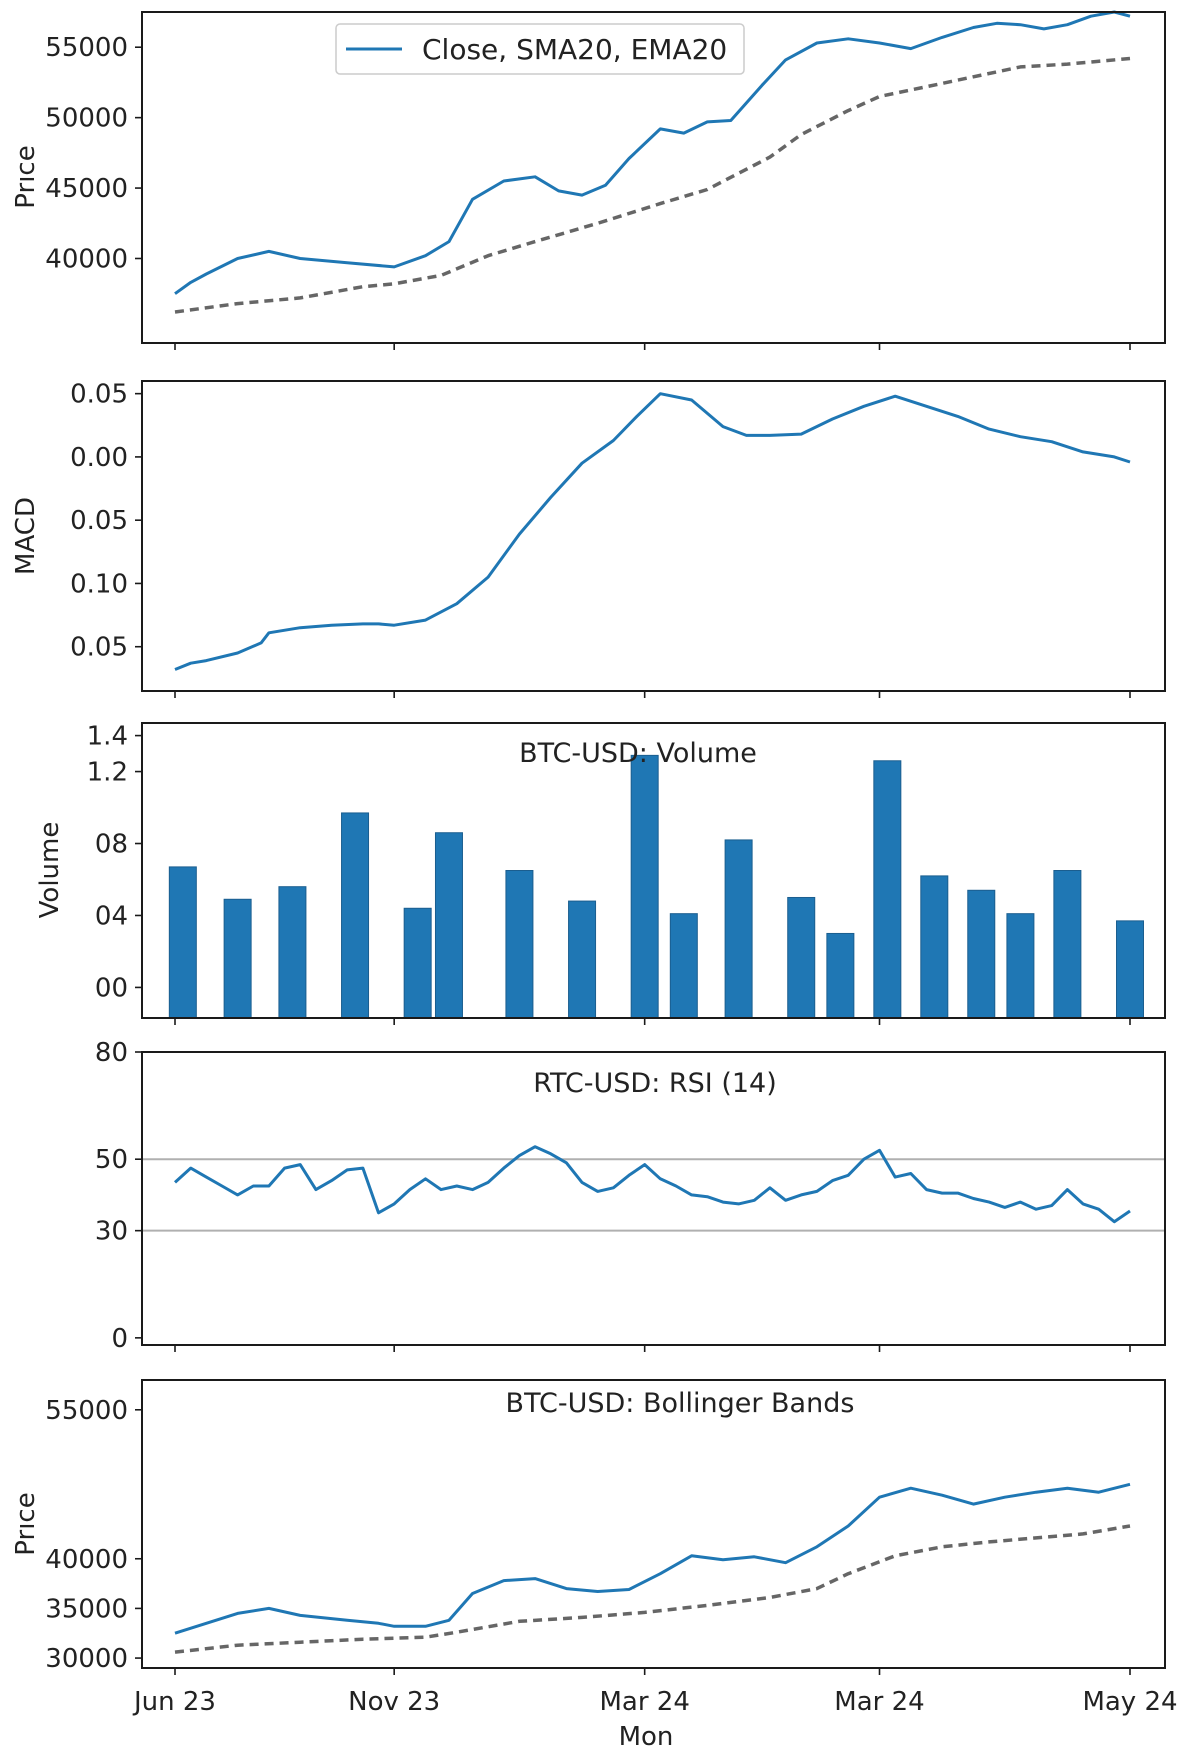 The height and width of the screenshot is (1751, 1180). I want to click on price-legend: Close, SMA20, EMA20, so click(540, 49).